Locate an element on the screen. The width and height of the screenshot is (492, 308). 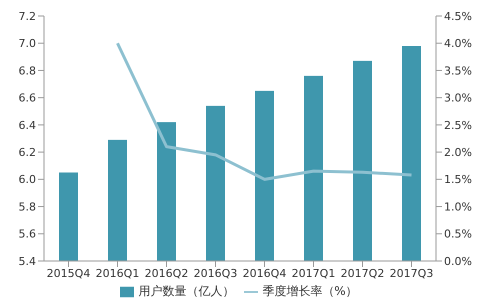
y2-tick-label: 4.0% is located at coordinates (458, 43).